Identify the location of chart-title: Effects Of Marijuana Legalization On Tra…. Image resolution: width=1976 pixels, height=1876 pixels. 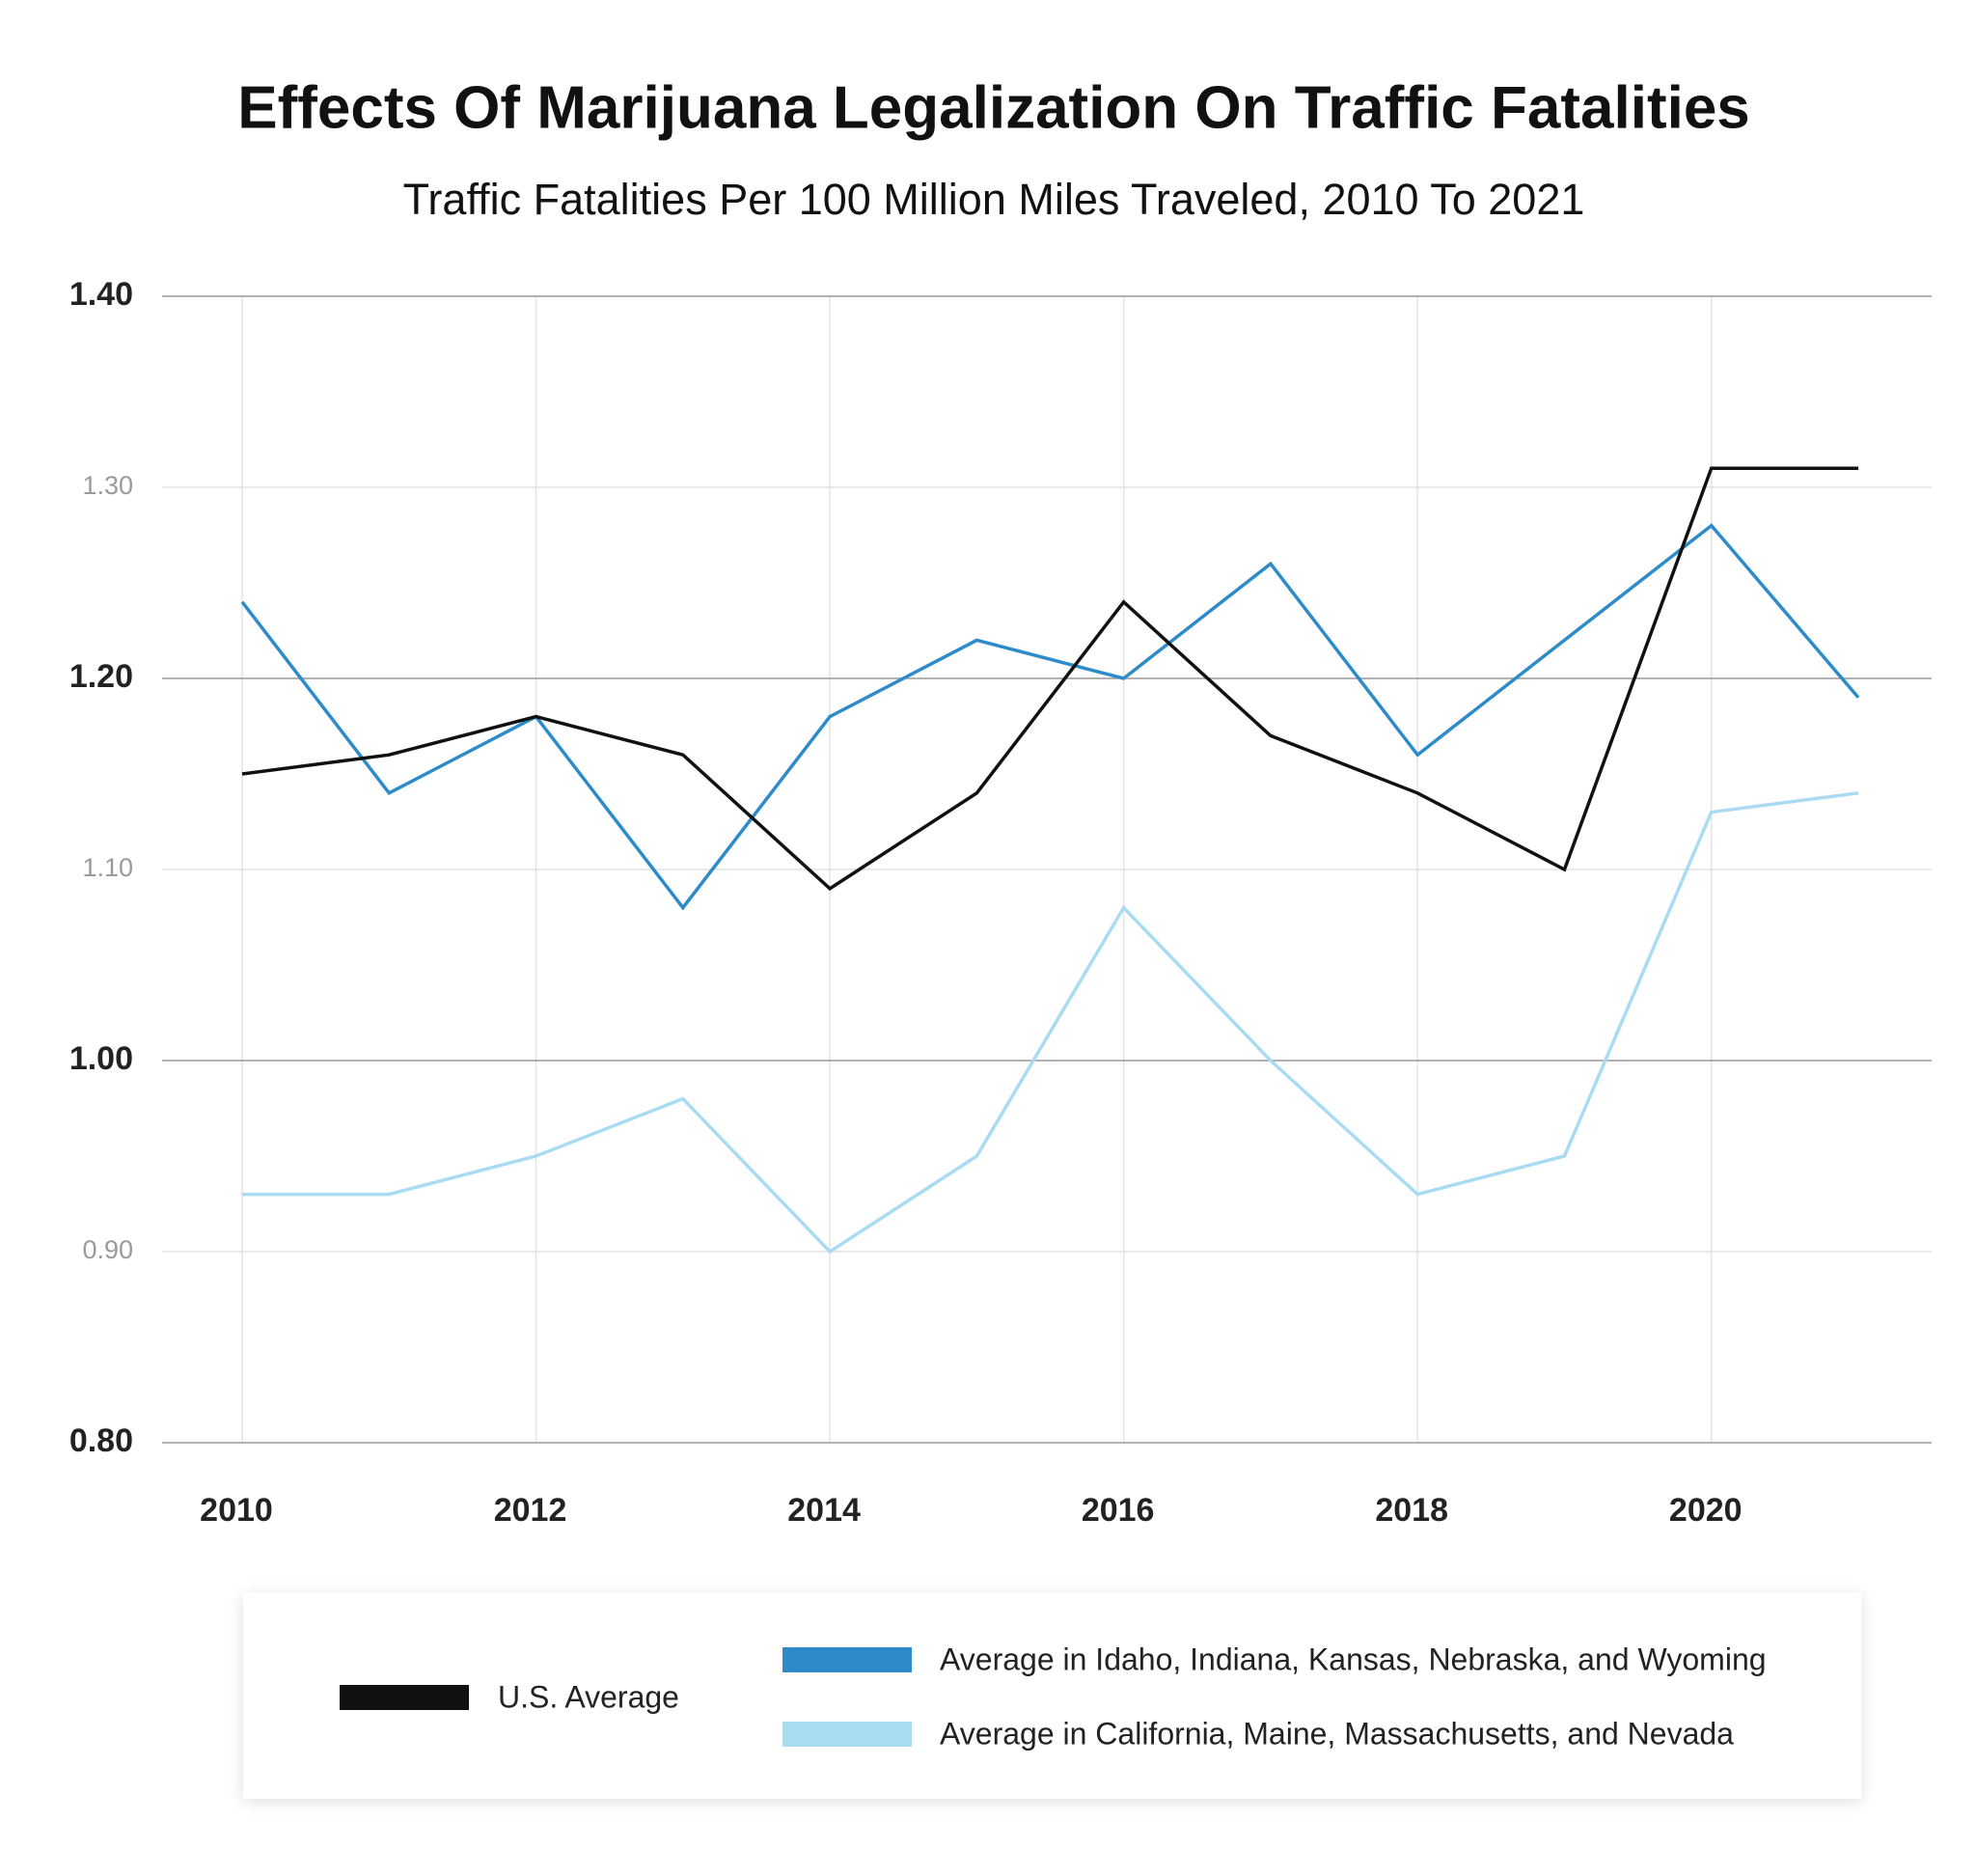
(993, 107).